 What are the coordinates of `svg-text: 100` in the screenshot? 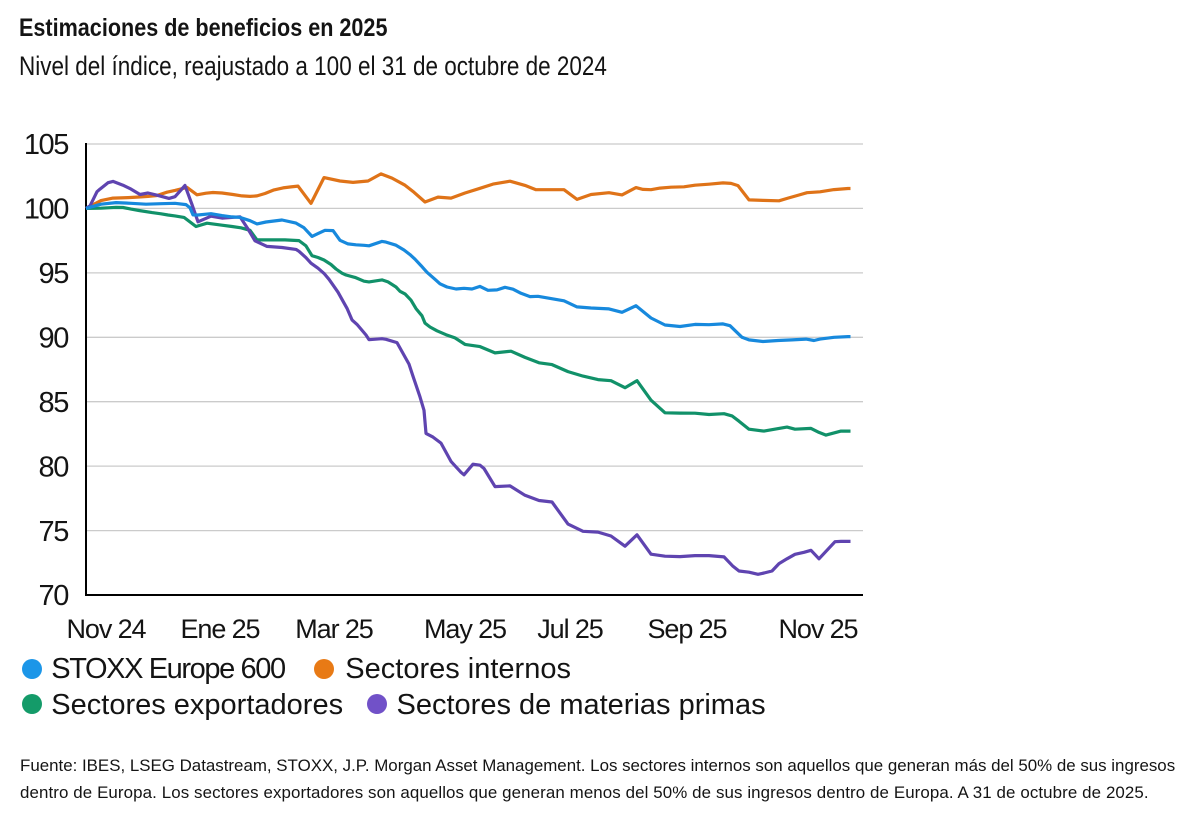 It's located at (46, 210).